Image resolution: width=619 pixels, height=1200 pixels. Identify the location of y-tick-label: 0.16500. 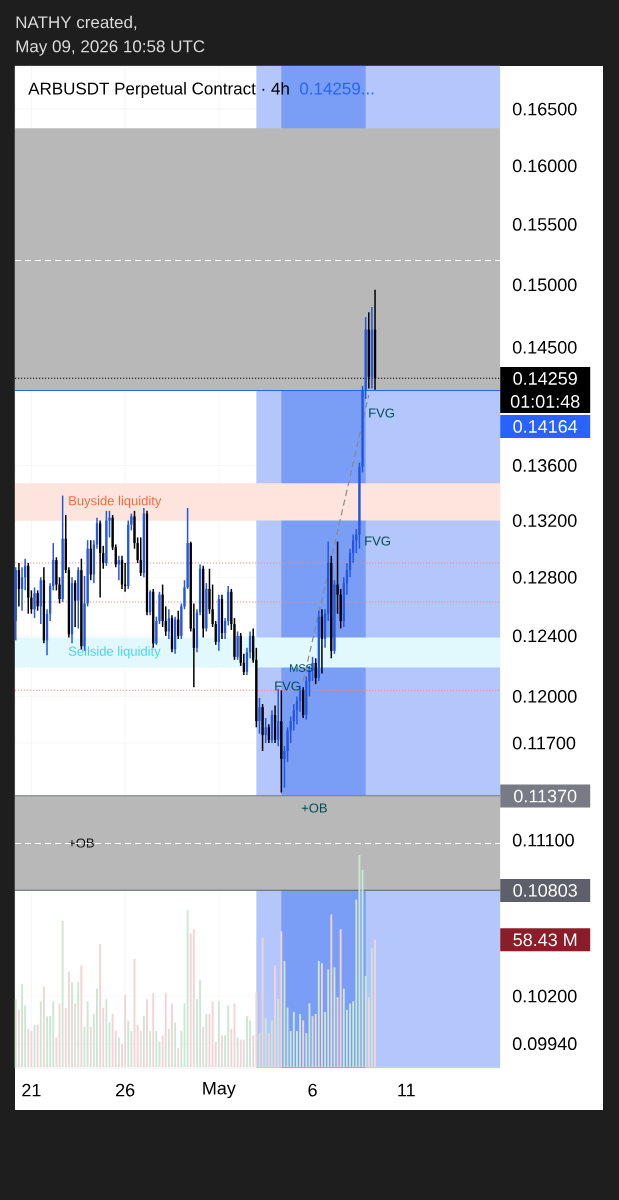
(544, 109).